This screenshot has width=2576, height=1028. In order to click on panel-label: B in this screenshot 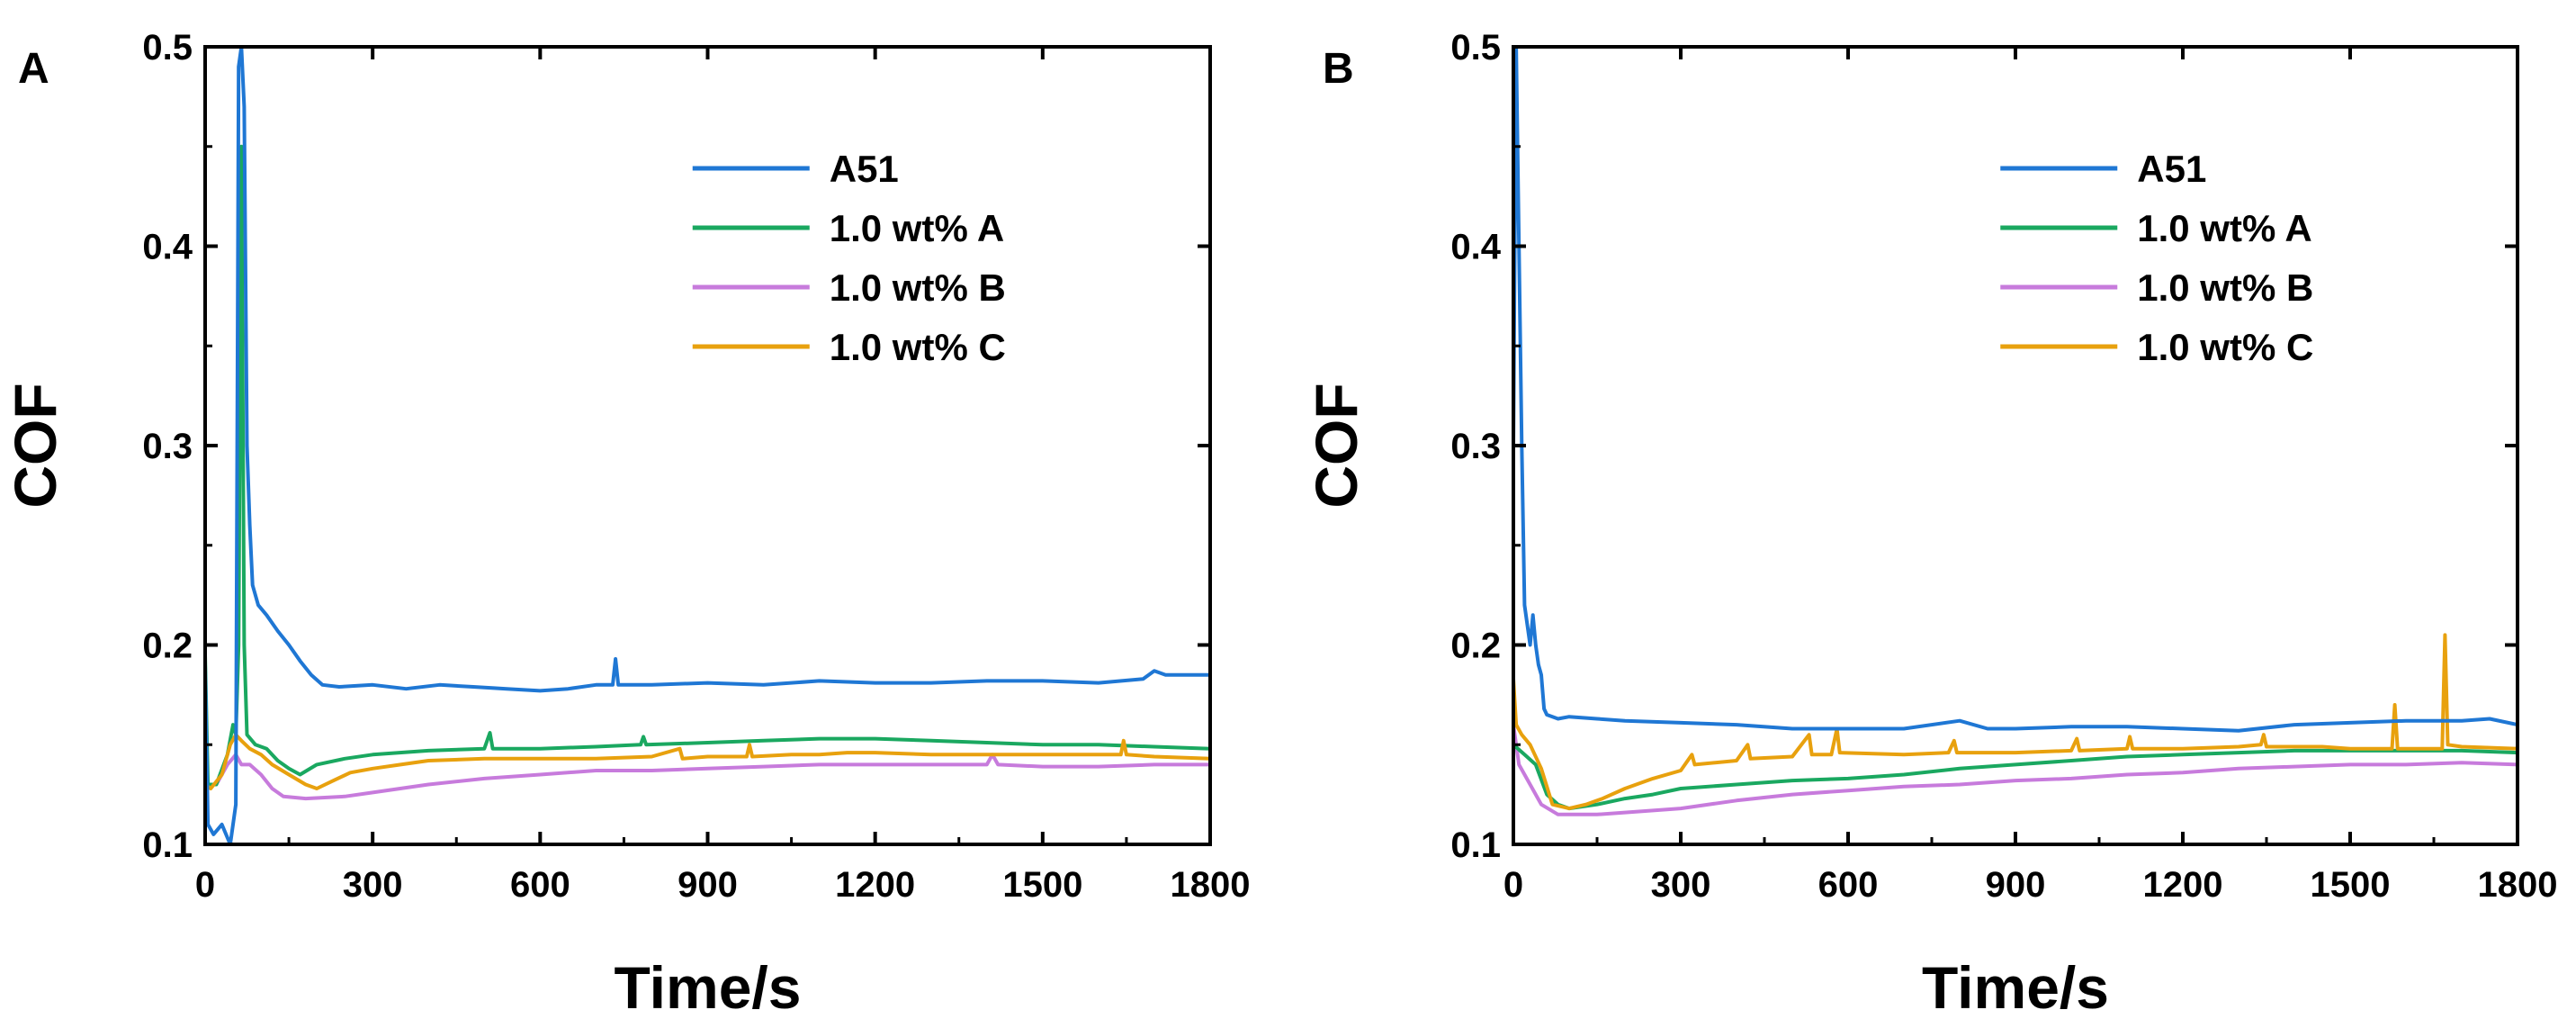, I will do `click(1339, 69)`.